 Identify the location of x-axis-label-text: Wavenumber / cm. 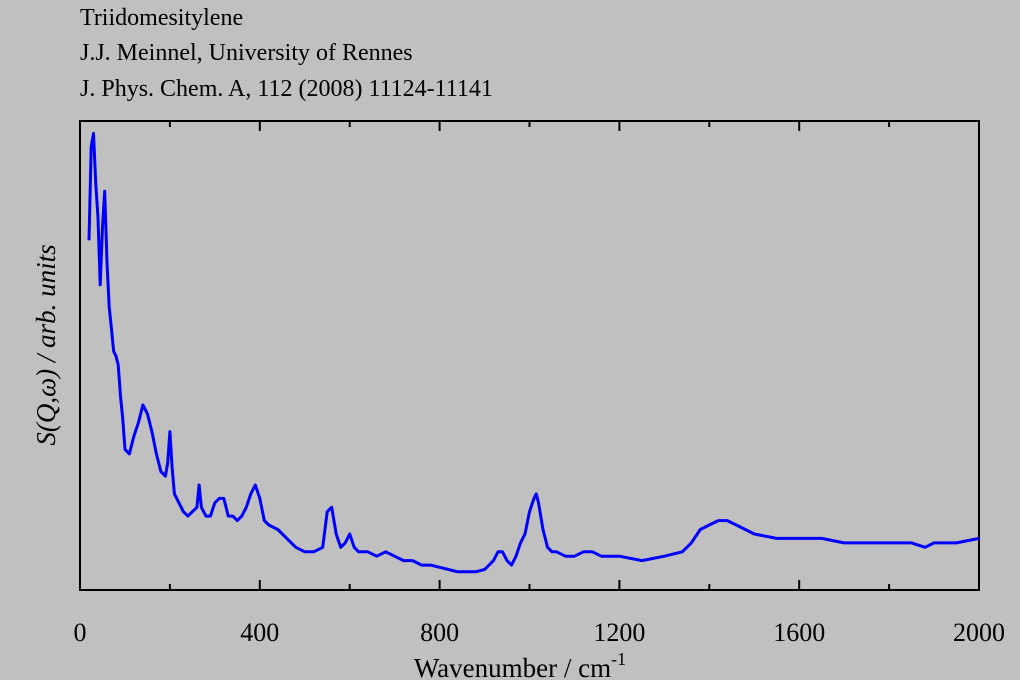
(512, 666).